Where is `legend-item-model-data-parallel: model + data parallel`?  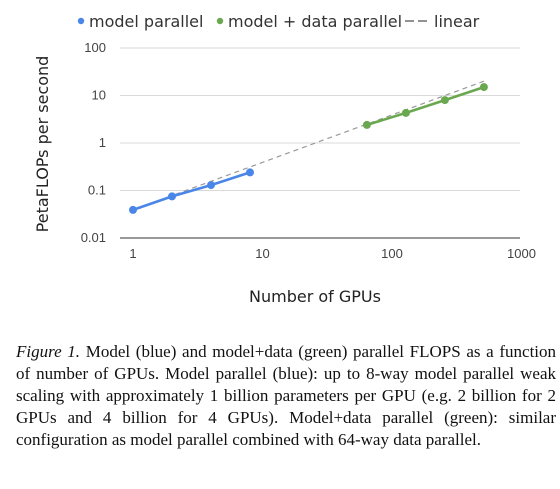 legend-item-model-data-parallel: model + data parallel is located at coordinates (309, 21).